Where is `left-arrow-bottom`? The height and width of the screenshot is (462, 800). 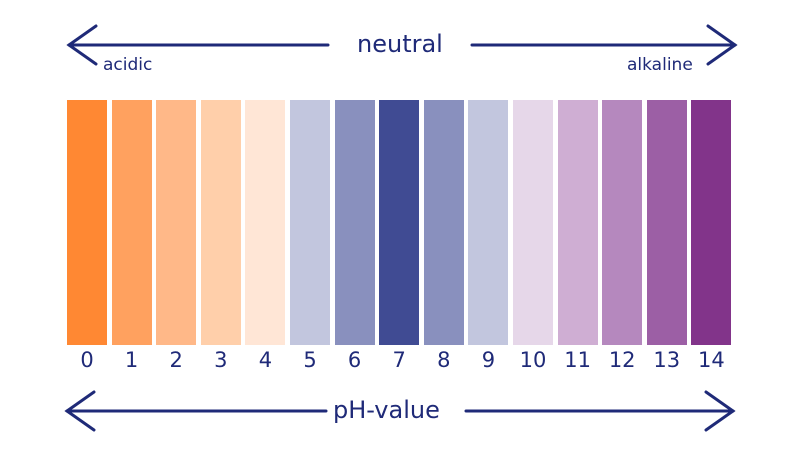 left-arrow-bottom is located at coordinates (196, 411).